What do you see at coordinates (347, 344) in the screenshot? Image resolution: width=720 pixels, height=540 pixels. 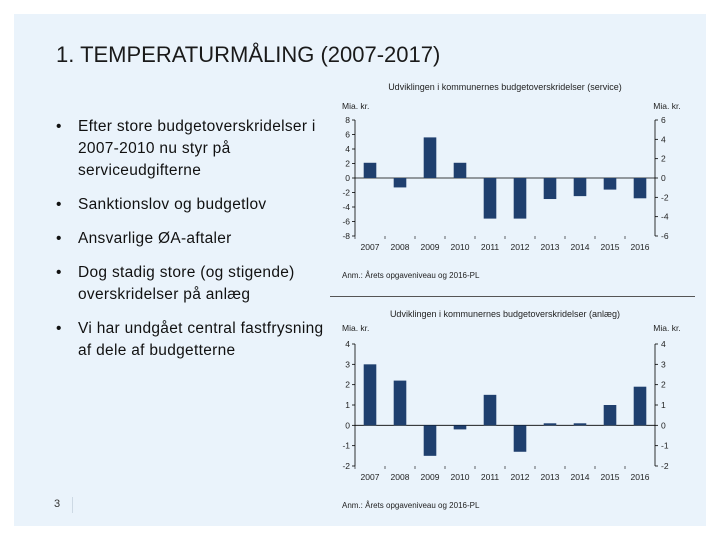 I see `y-tick-label-left: 4` at bounding box center [347, 344].